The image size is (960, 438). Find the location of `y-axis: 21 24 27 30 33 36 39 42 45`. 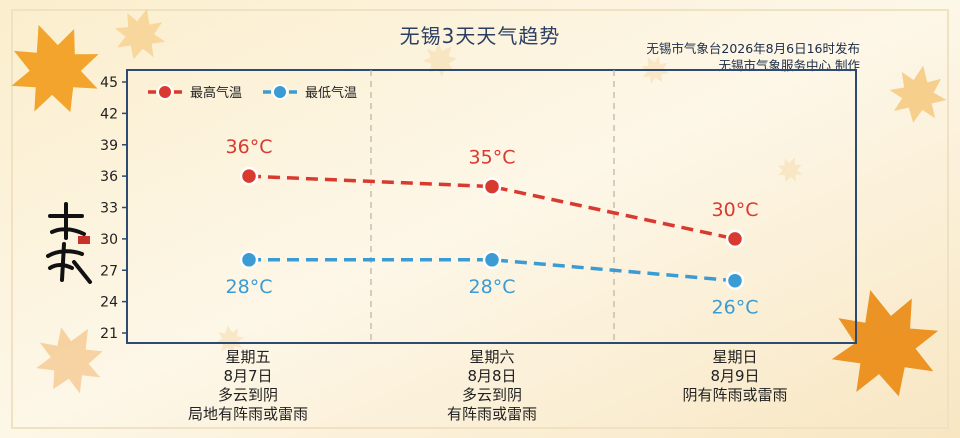

y-axis: 21 24 27 30 33 36 39 42 45 is located at coordinates (113, 208).